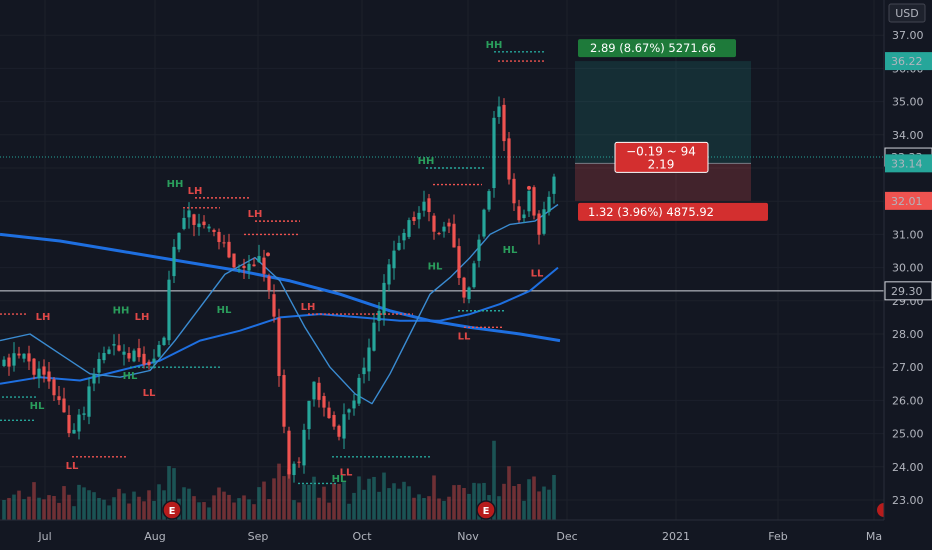 Image resolution: width=932 pixels, height=550 pixels. What do you see at coordinates (907, 201) in the screenshot?
I see `price-label: 32.01` at bounding box center [907, 201].